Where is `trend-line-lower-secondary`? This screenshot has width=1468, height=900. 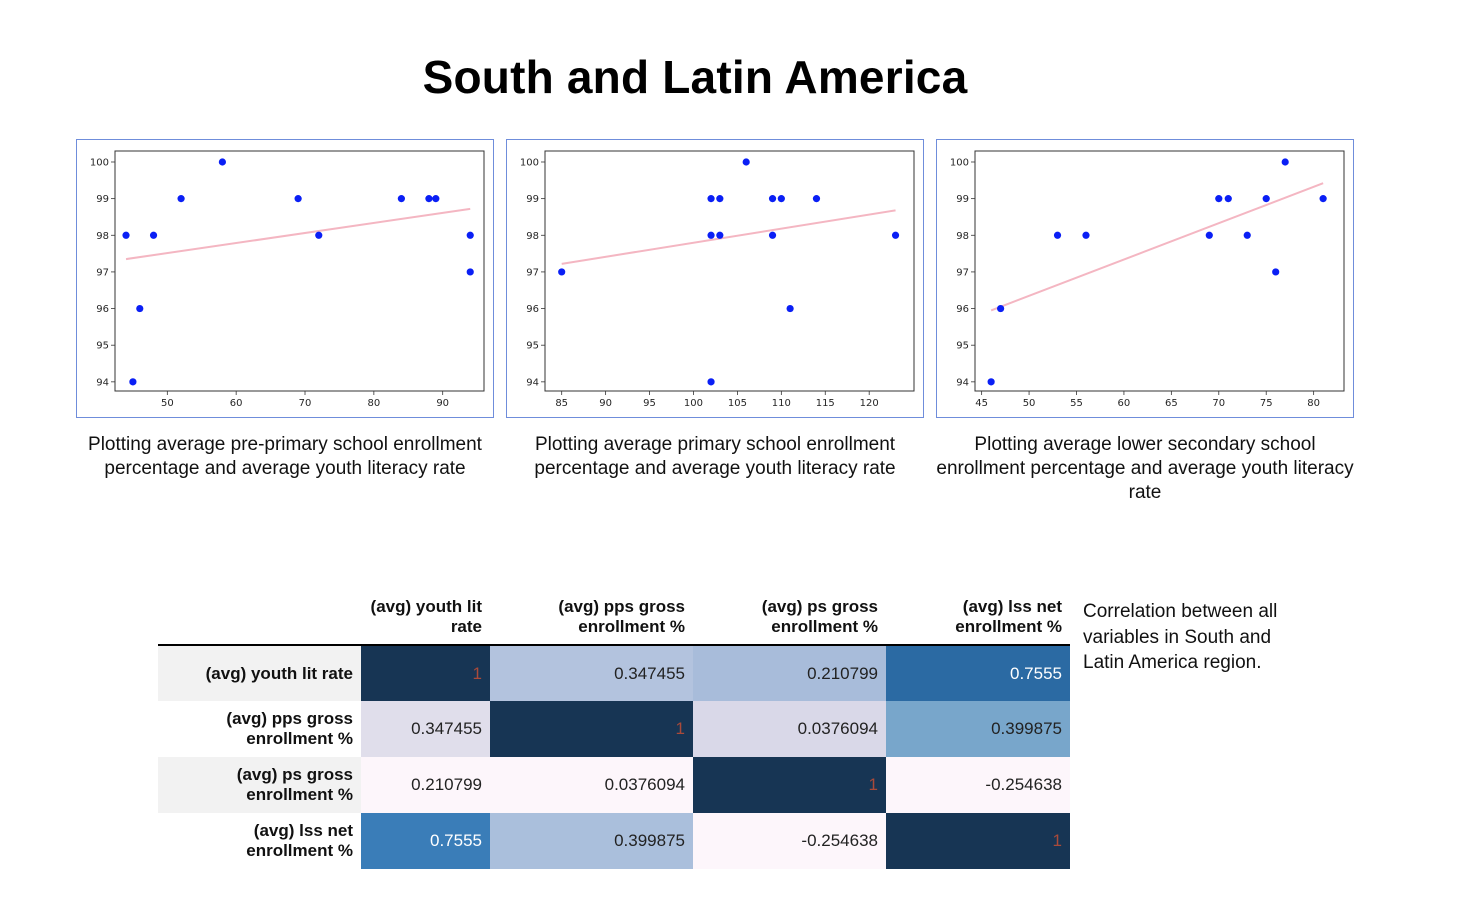
trend-line-lower-secondary is located at coordinates (1157, 247).